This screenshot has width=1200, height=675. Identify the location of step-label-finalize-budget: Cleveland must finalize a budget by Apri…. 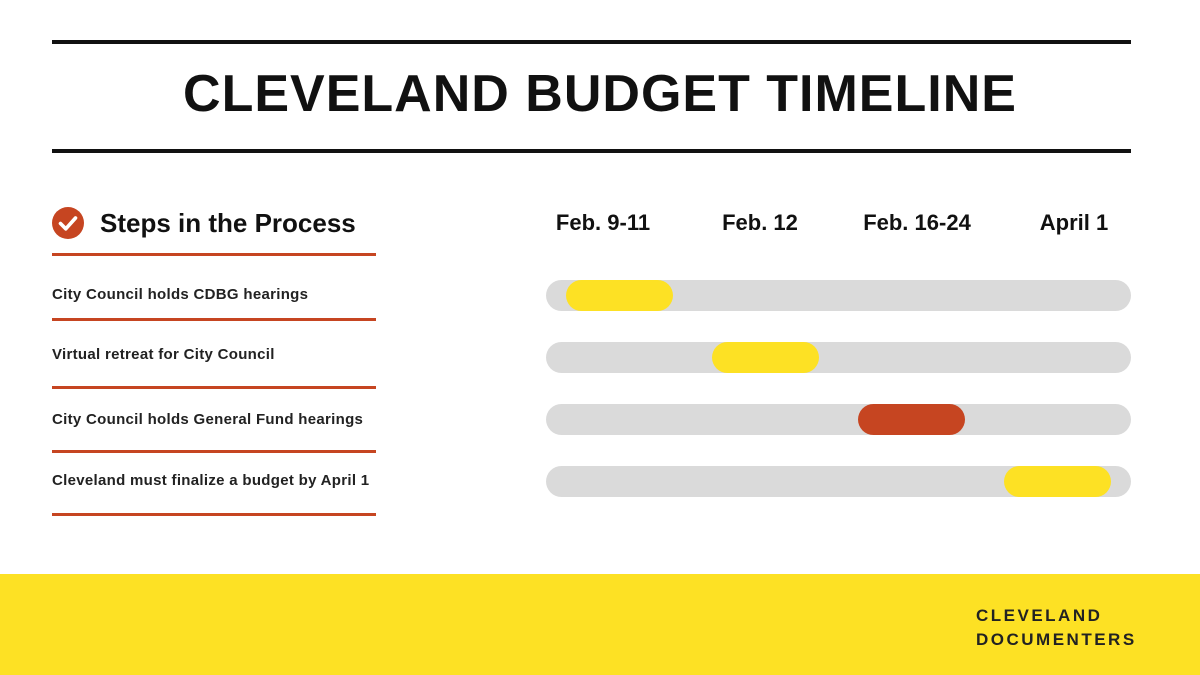
(211, 480).